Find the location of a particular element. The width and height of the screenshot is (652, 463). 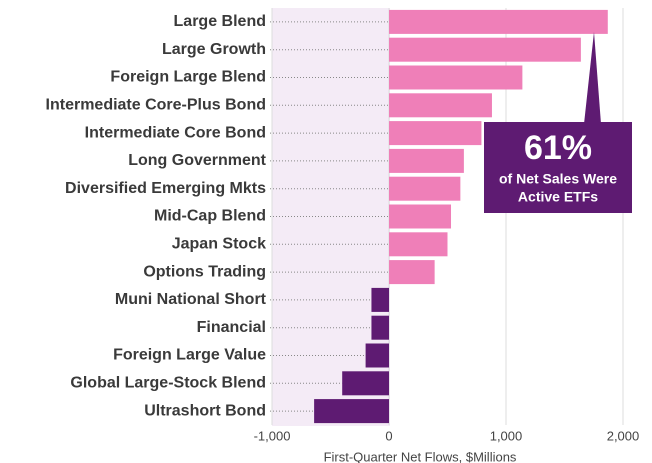

y-tick-label: Japan Stock is located at coordinates (219, 244).